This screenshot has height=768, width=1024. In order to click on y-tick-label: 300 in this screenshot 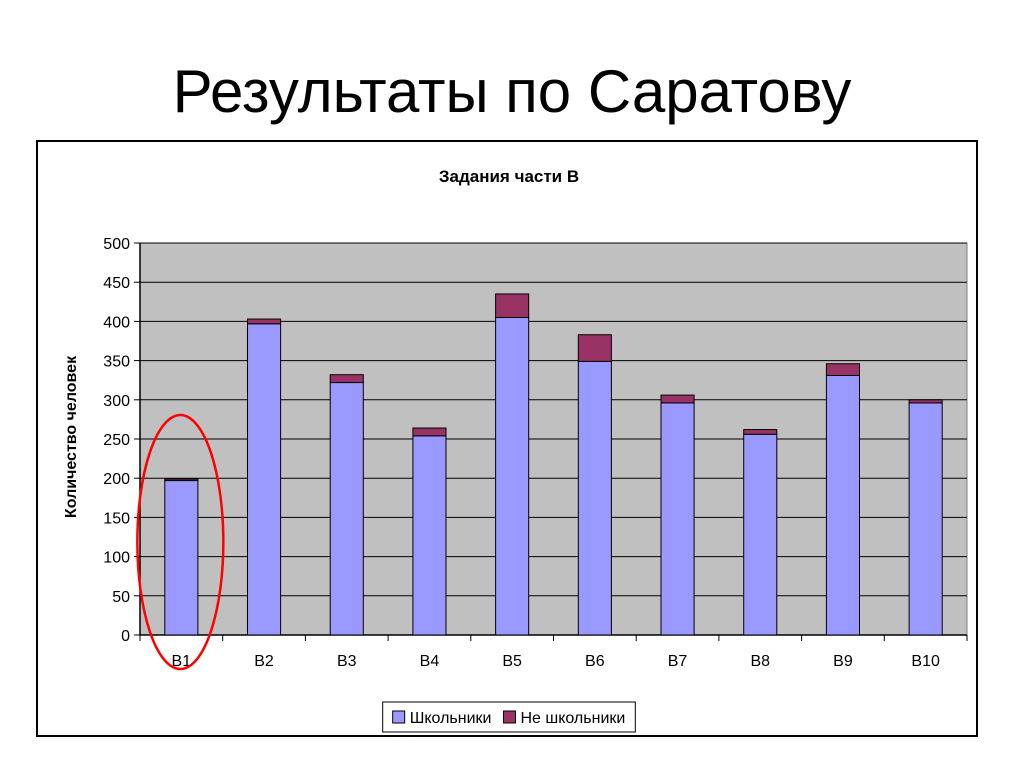, I will do `click(116, 401)`.